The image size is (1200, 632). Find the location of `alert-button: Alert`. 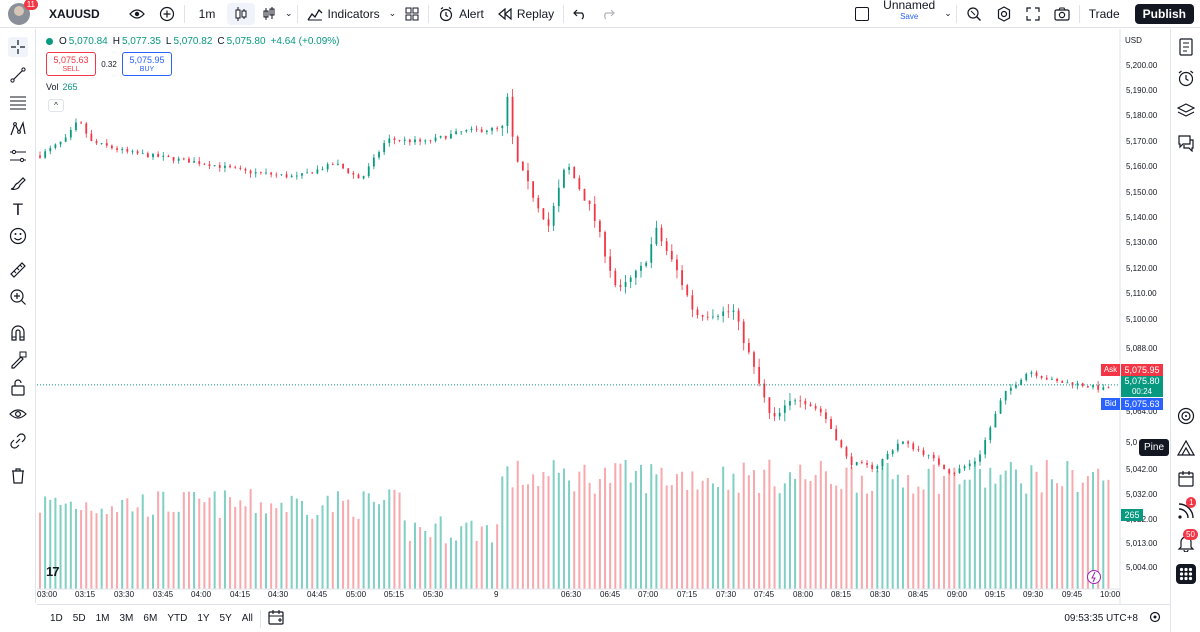

alert-button: Alert is located at coordinates (461, 14).